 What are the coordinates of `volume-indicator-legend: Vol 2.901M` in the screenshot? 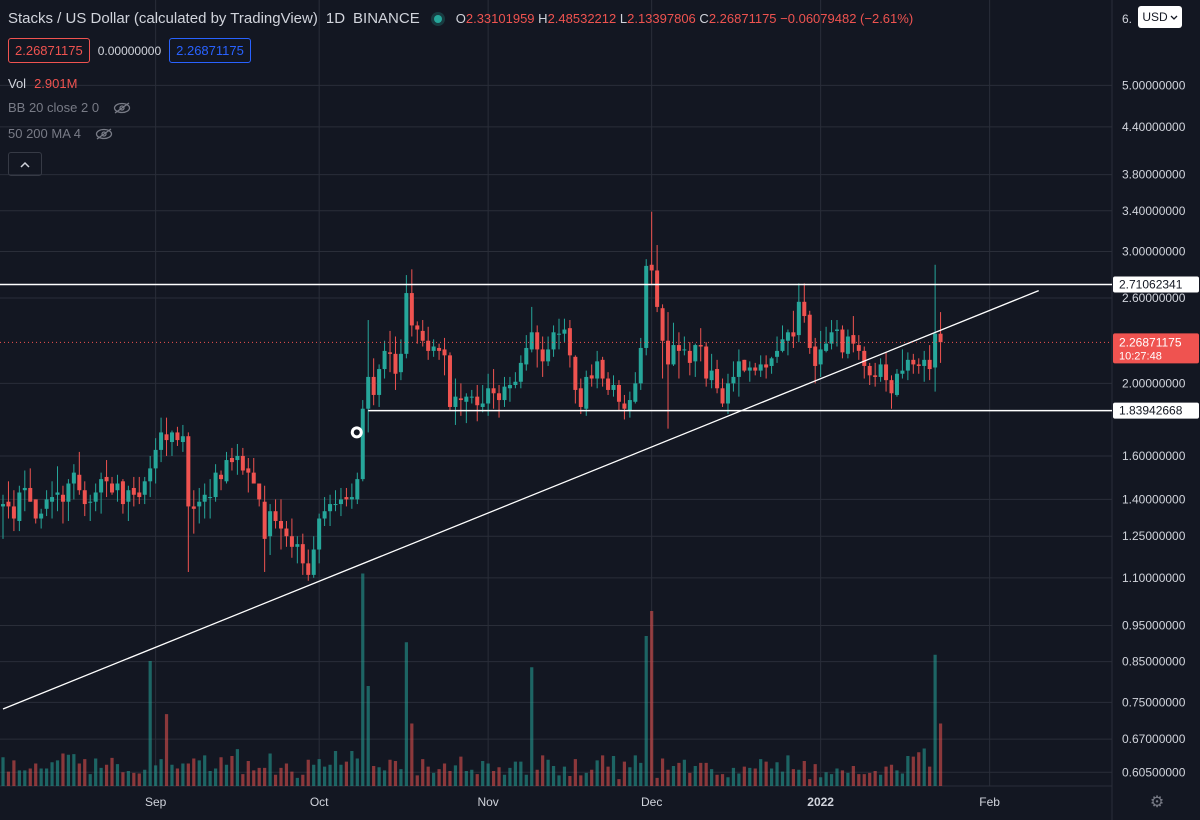 It's located at (42, 83).